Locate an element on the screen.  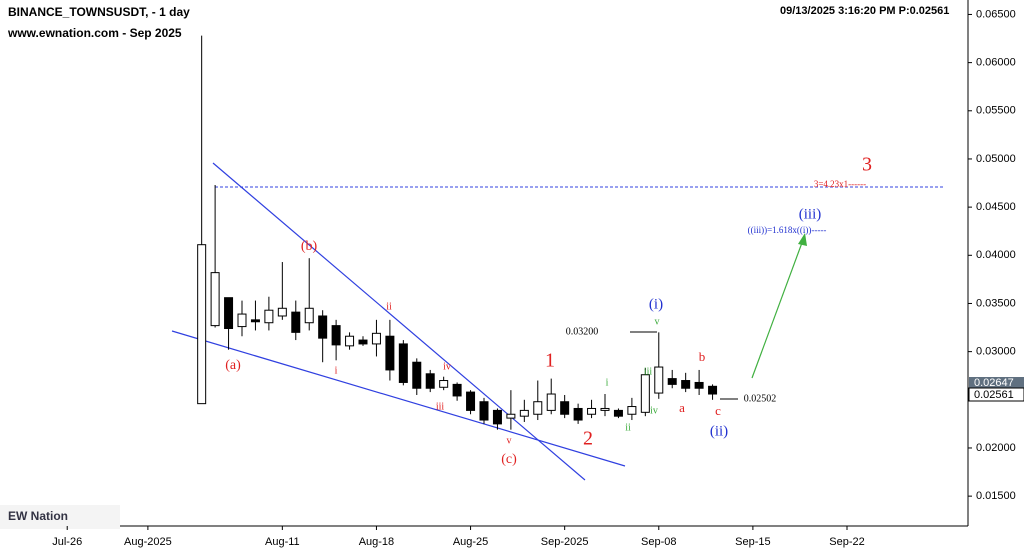
trend-line is located at coordinates (398, 398).